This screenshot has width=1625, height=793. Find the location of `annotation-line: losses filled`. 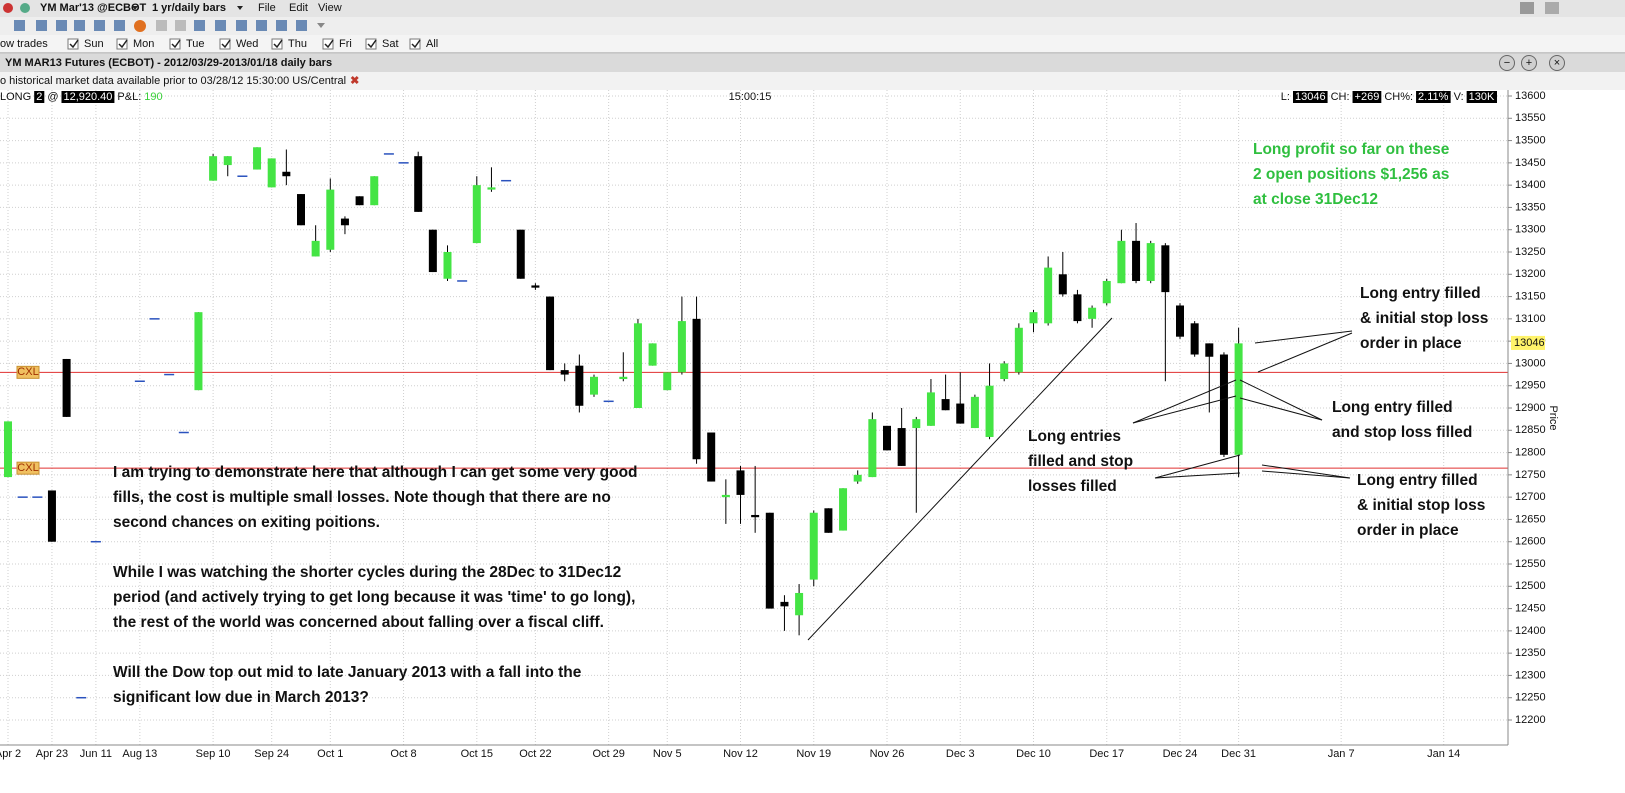

annotation-line: losses filled is located at coordinates (1072, 486).